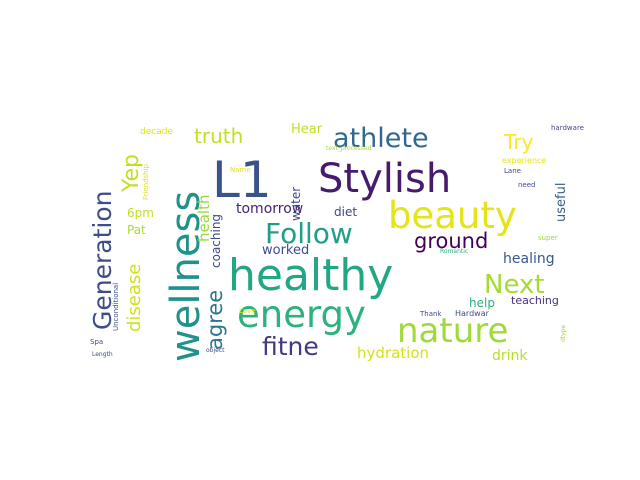 The height and width of the screenshot is (480, 640). What do you see at coordinates (567, 128) in the screenshot?
I see `word-hardware: hardware` at bounding box center [567, 128].